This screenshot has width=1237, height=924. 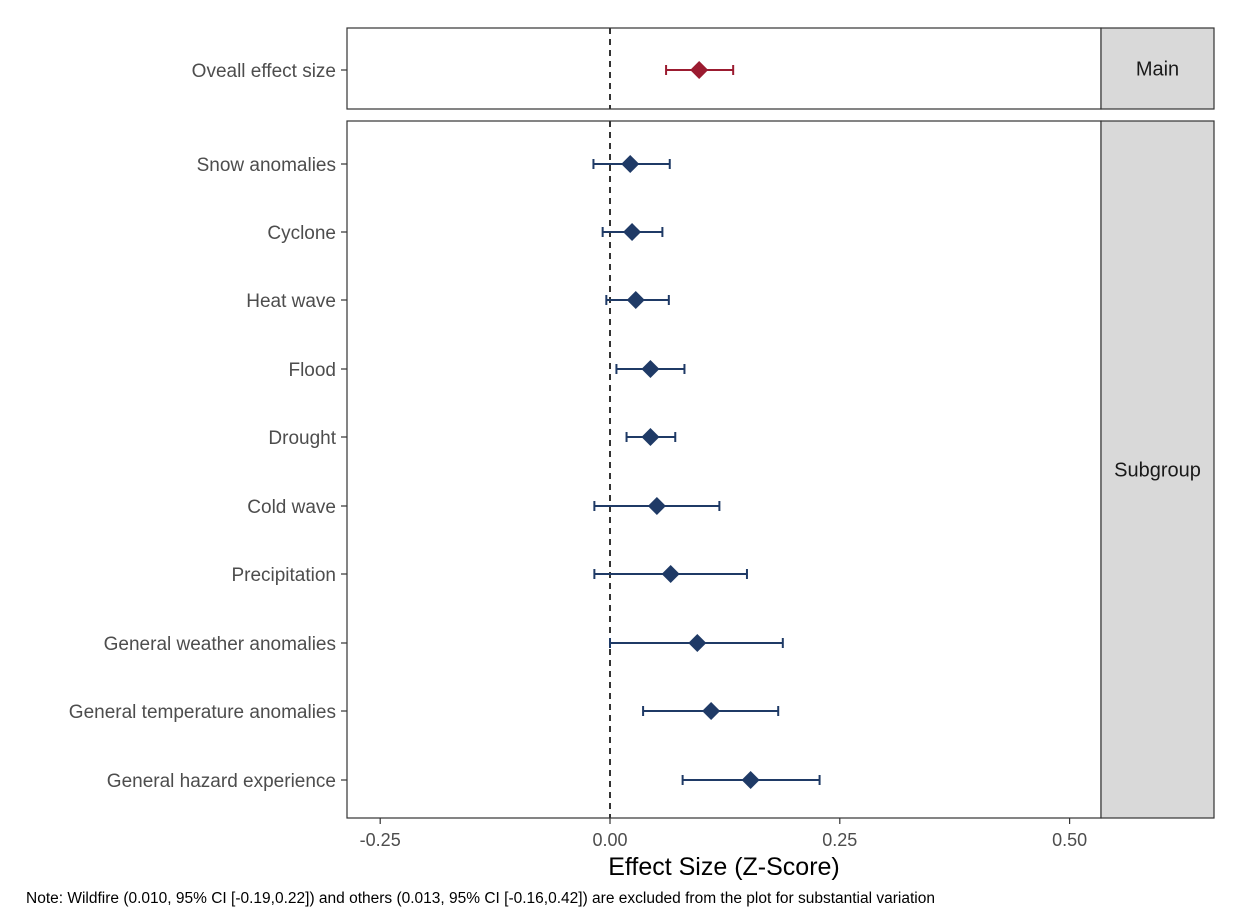 I want to click on strip-label: Subgroup, so click(x=1157, y=471).